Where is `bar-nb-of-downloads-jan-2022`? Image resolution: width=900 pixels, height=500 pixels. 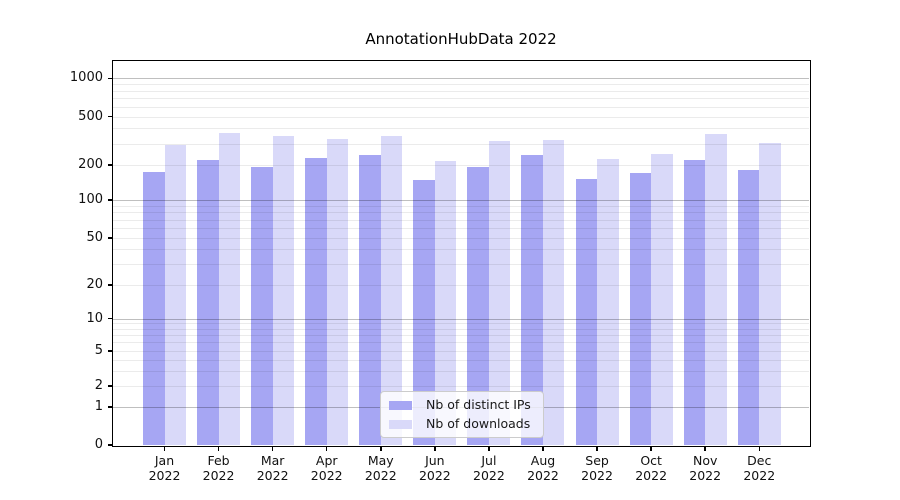
bar-nb-of-downloads-jan-2022 is located at coordinates (175, 294).